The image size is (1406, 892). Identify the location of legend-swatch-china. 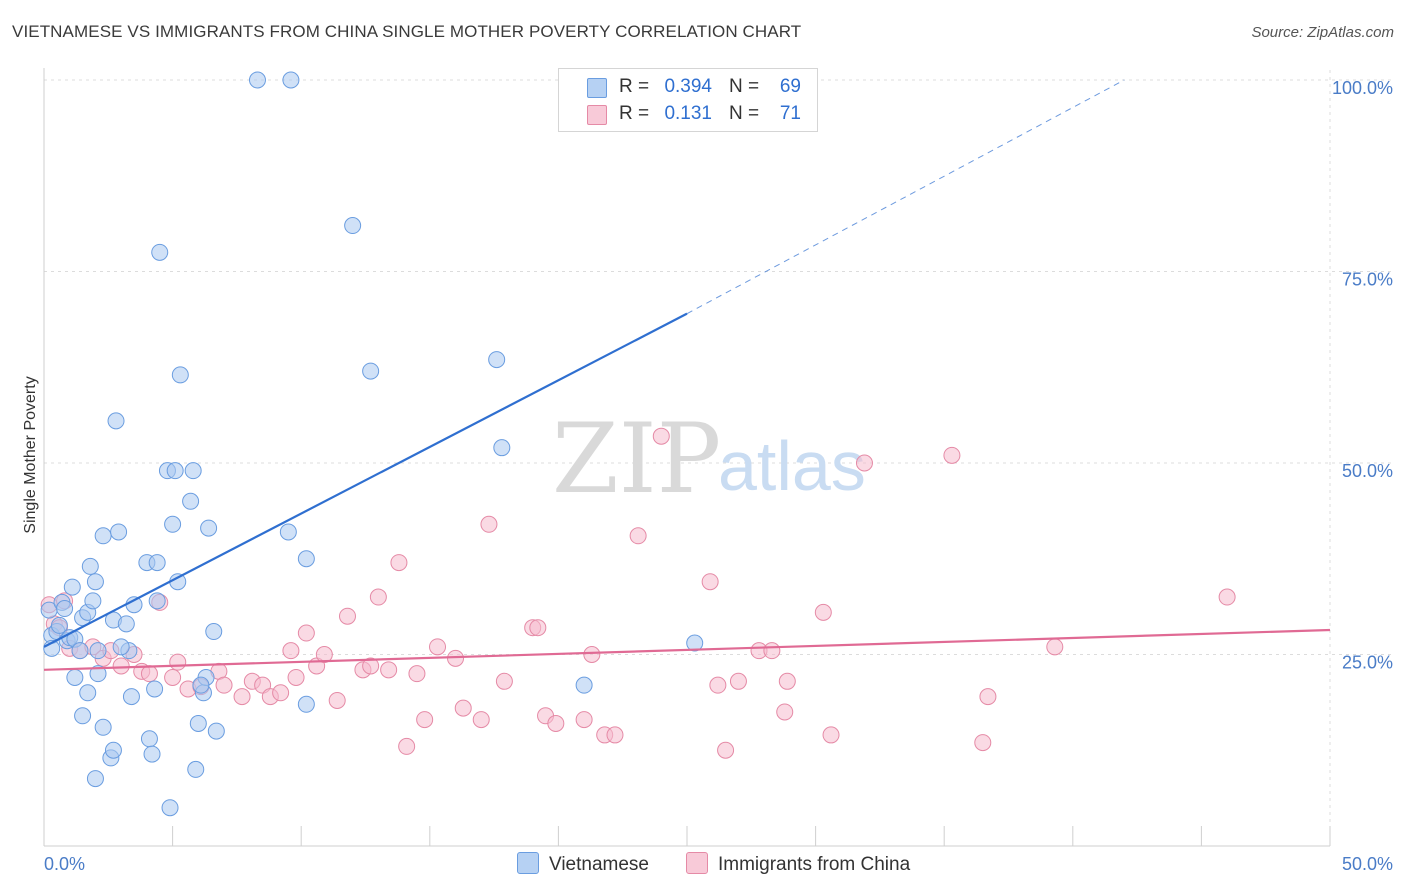
(597, 115).